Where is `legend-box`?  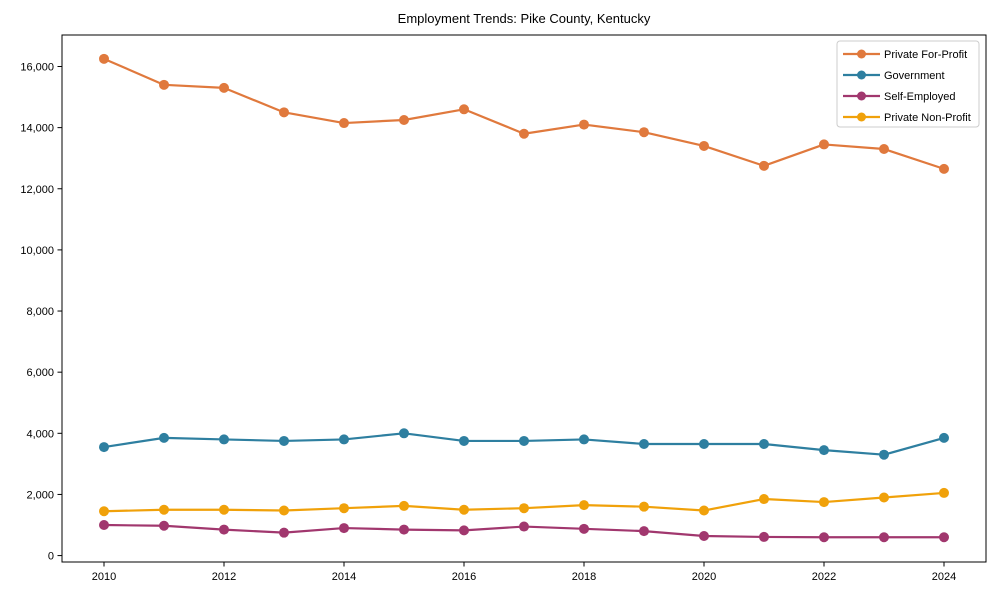 legend-box is located at coordinates (908, 84).